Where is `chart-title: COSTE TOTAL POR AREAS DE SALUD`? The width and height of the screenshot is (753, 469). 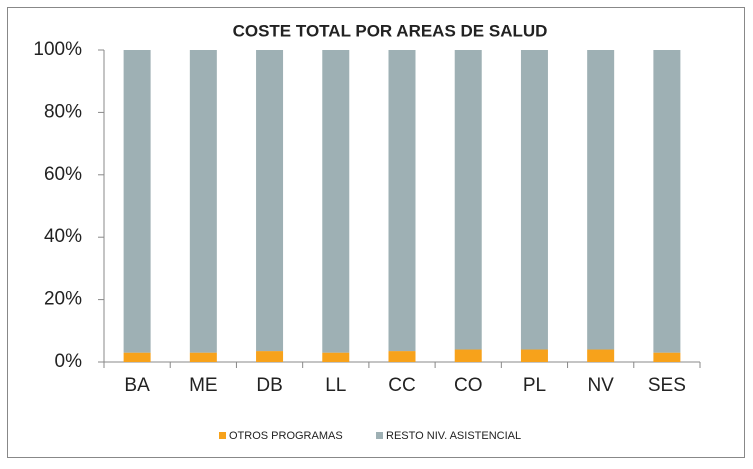 chart-title: COSTE TOTAL POR AREAS DE SALUD is located at coordinates (390, 30).